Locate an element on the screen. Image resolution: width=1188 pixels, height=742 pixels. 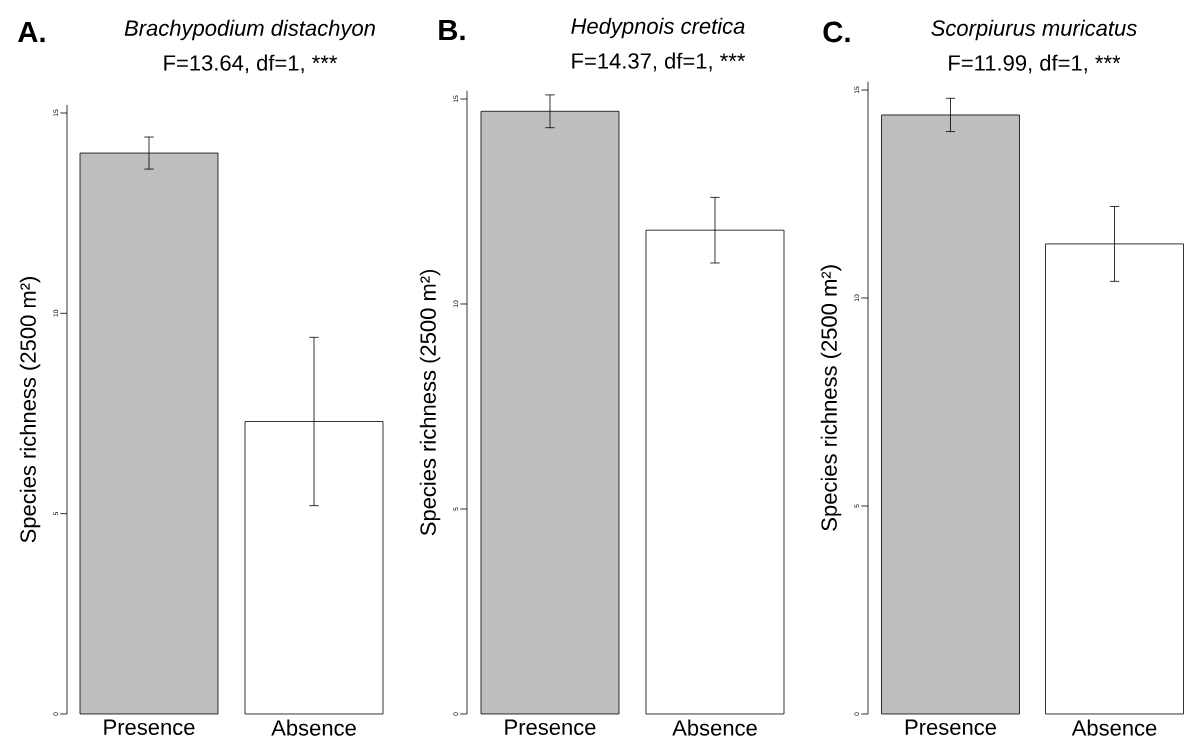
chart-subtitle: F=11.99, df=1, *** is located at coordinates (1035, 64).